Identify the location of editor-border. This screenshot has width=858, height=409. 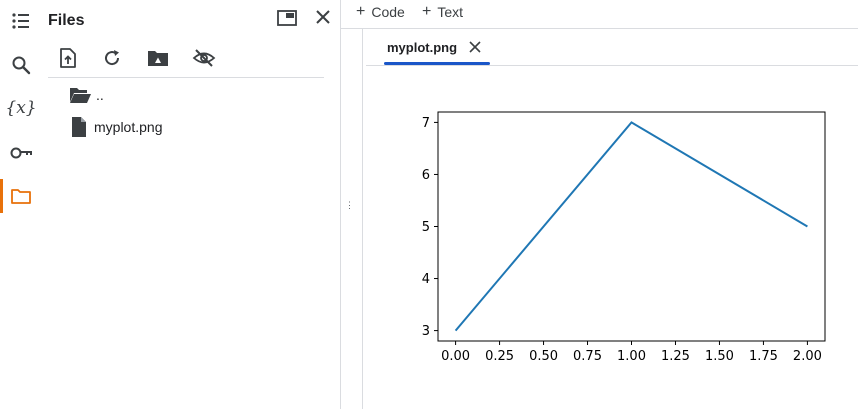
(362, 219).